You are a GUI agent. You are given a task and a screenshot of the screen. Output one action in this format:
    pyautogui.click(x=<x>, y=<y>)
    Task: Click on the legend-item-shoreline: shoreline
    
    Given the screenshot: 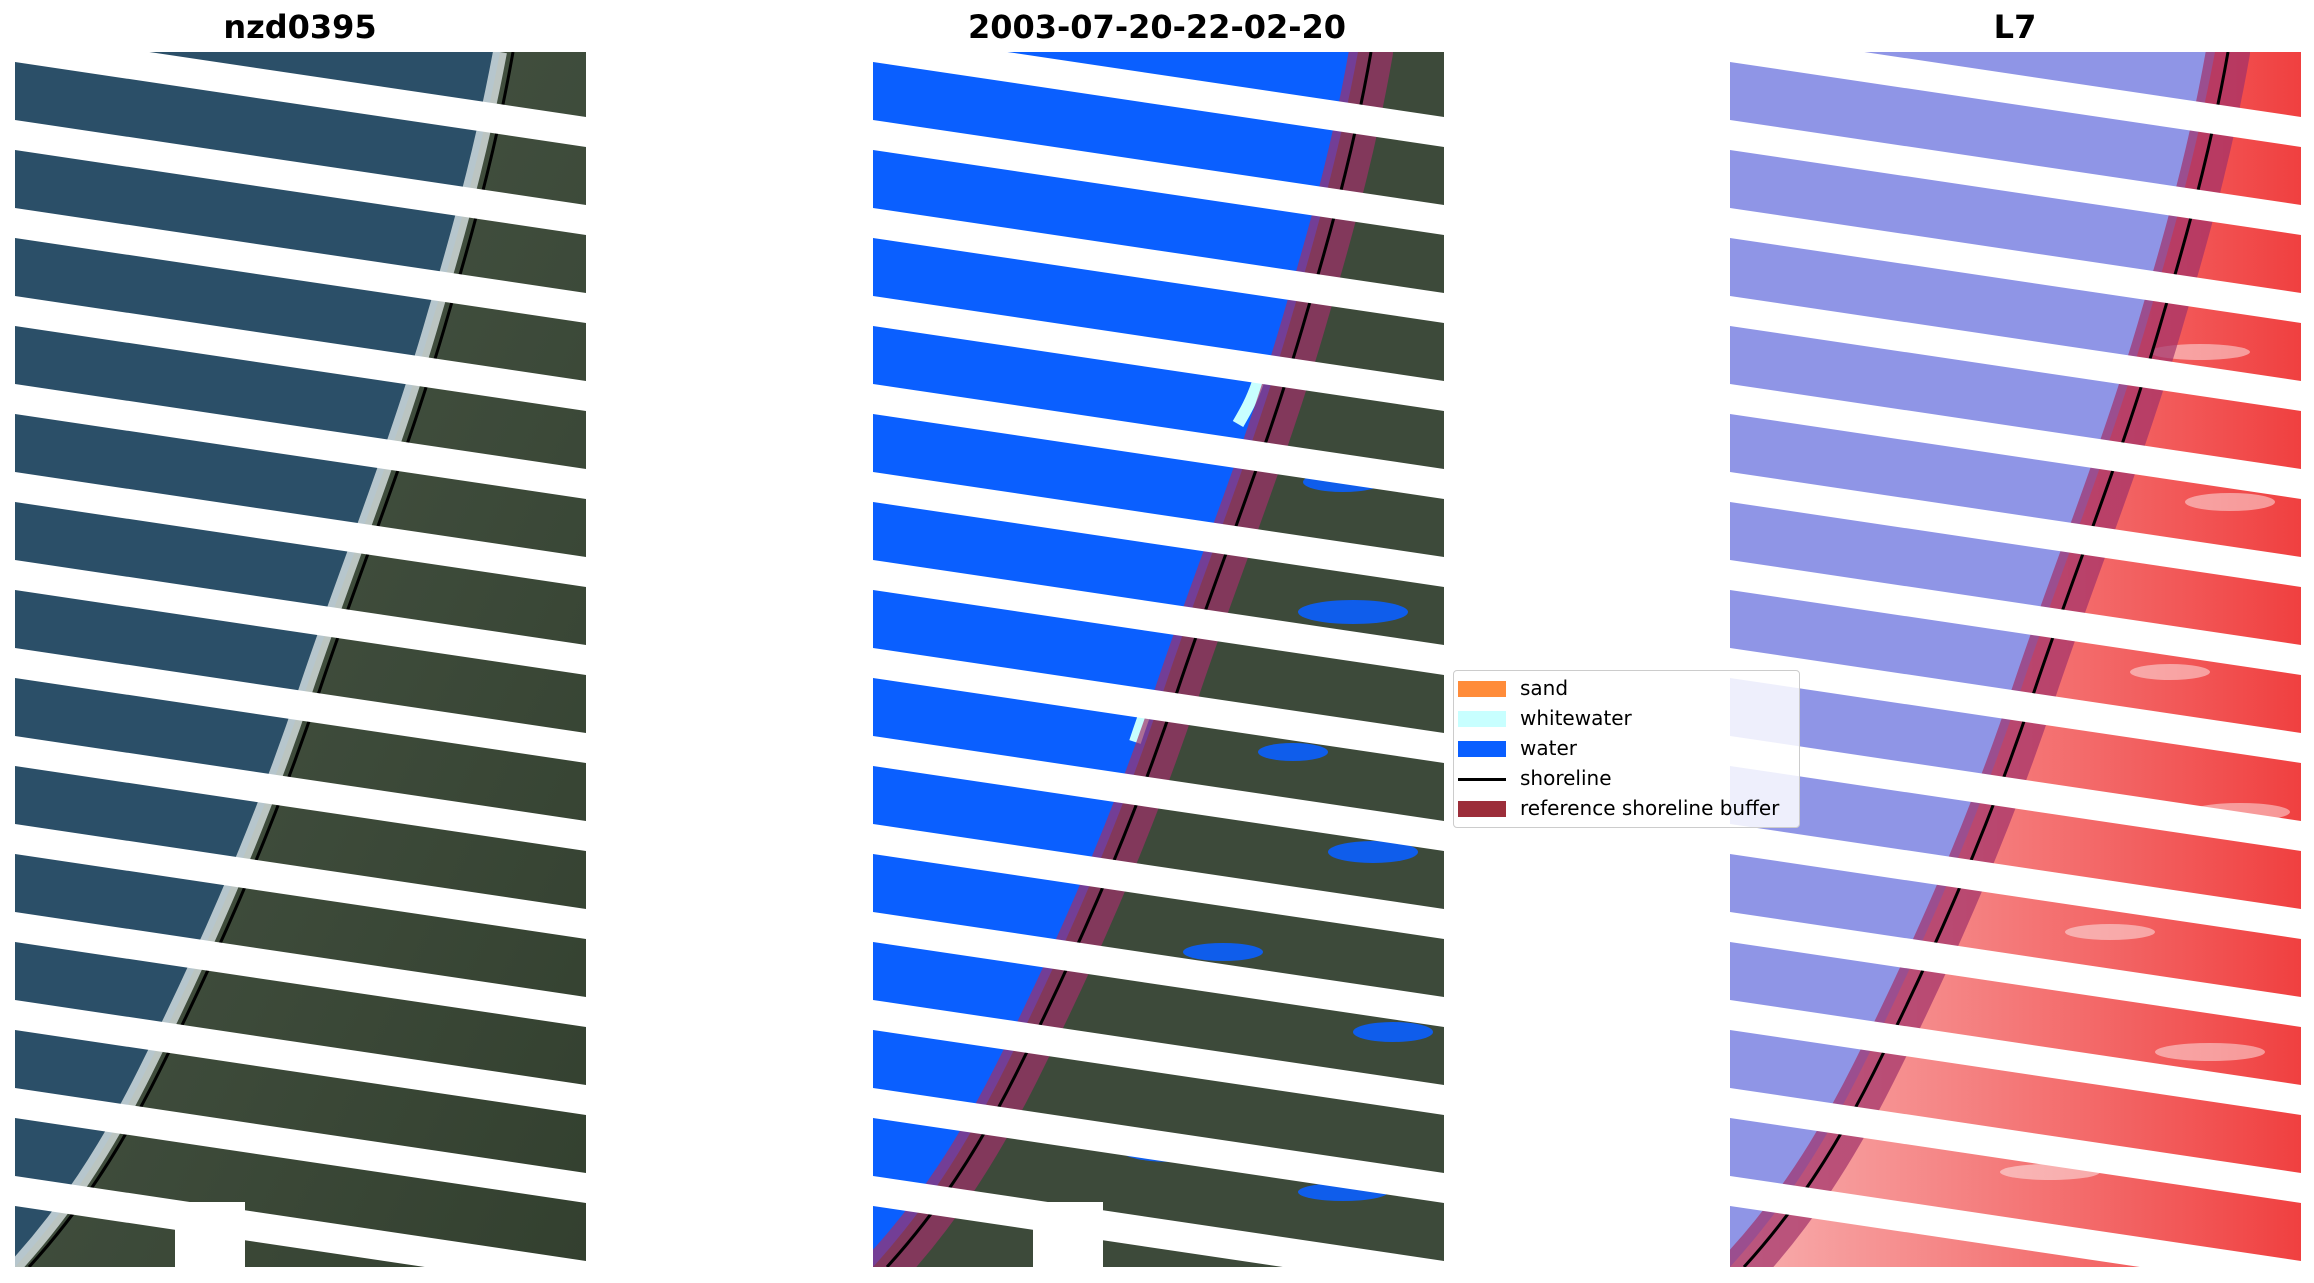 What is the action you would take?
    pyautogui.click(x=1626, y=778)
    